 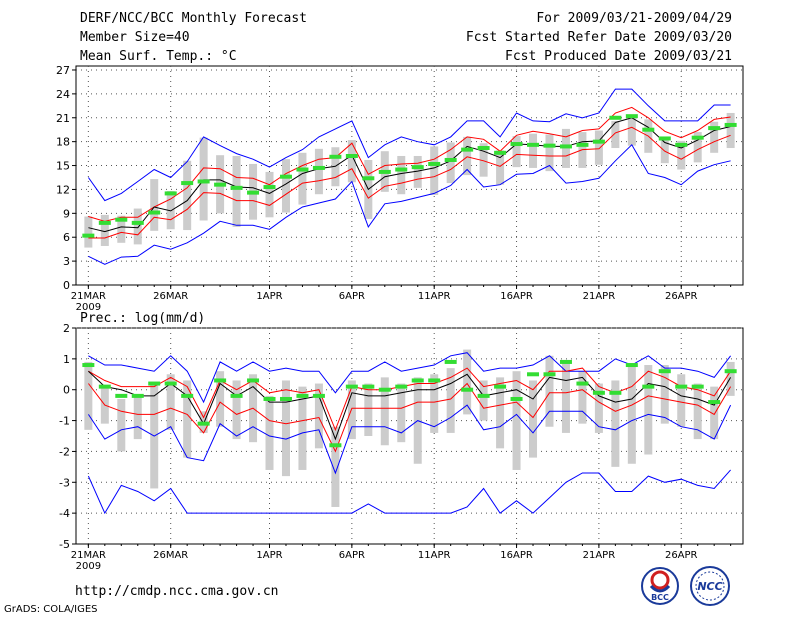 What do you see at coordinates (598, 37) in the screenshot?
I see `start-date-label: Fcst Started Refer Date 2009/03/20` at bounding box center [598, 37].